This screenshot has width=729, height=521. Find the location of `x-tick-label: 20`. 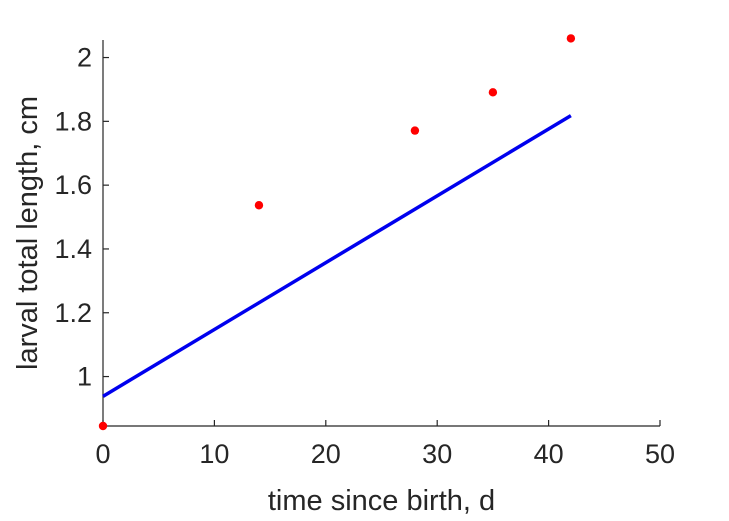

x-tick-label: 20 is located at coordinates (326, 454).